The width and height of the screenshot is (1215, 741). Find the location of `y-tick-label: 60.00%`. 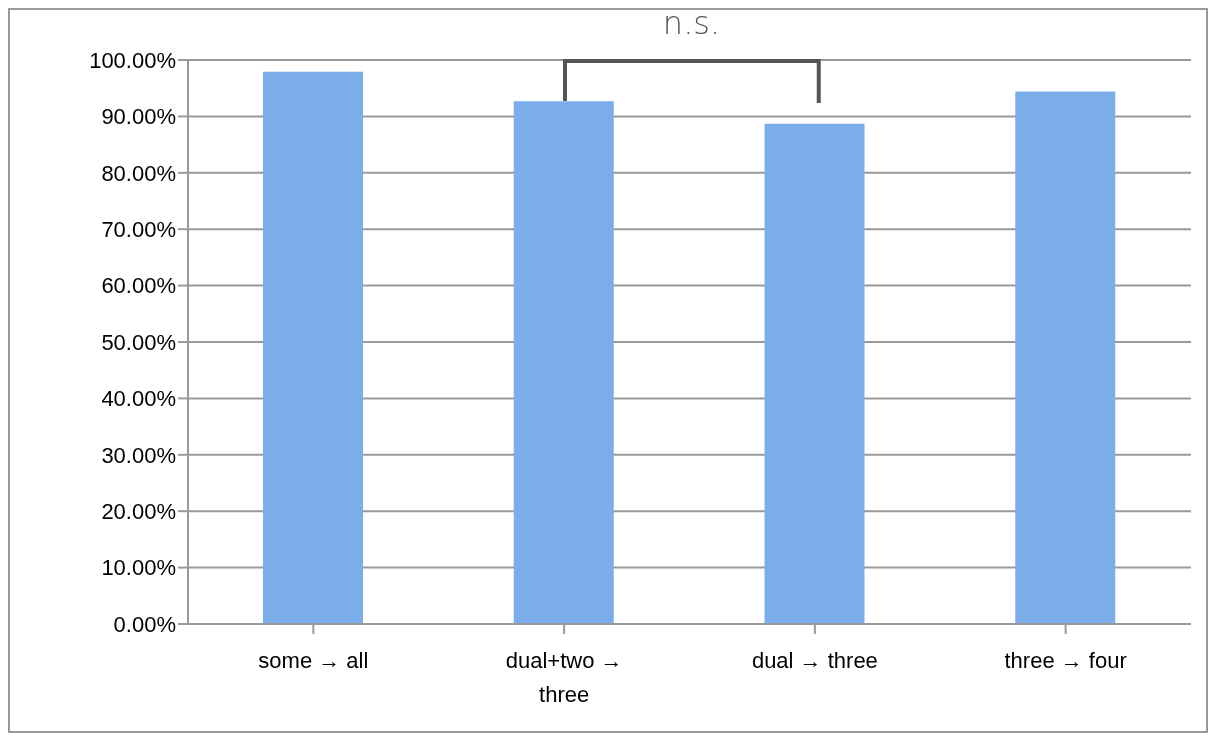

y-tick-label: 60.00% is located at coordinates (138, 286).